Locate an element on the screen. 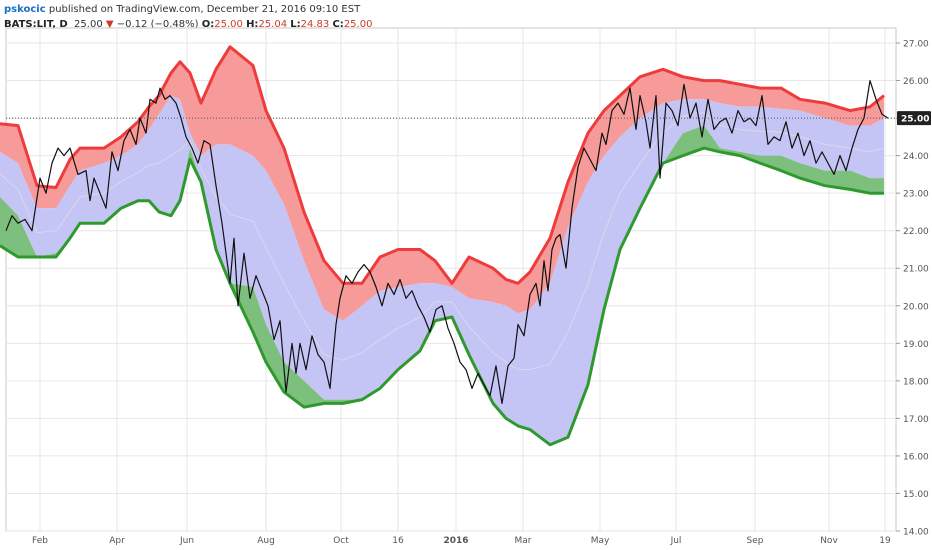 The height and width of the screenshot is (550, 932). x-tick-label: Apr is located at coordinates (117, 541).